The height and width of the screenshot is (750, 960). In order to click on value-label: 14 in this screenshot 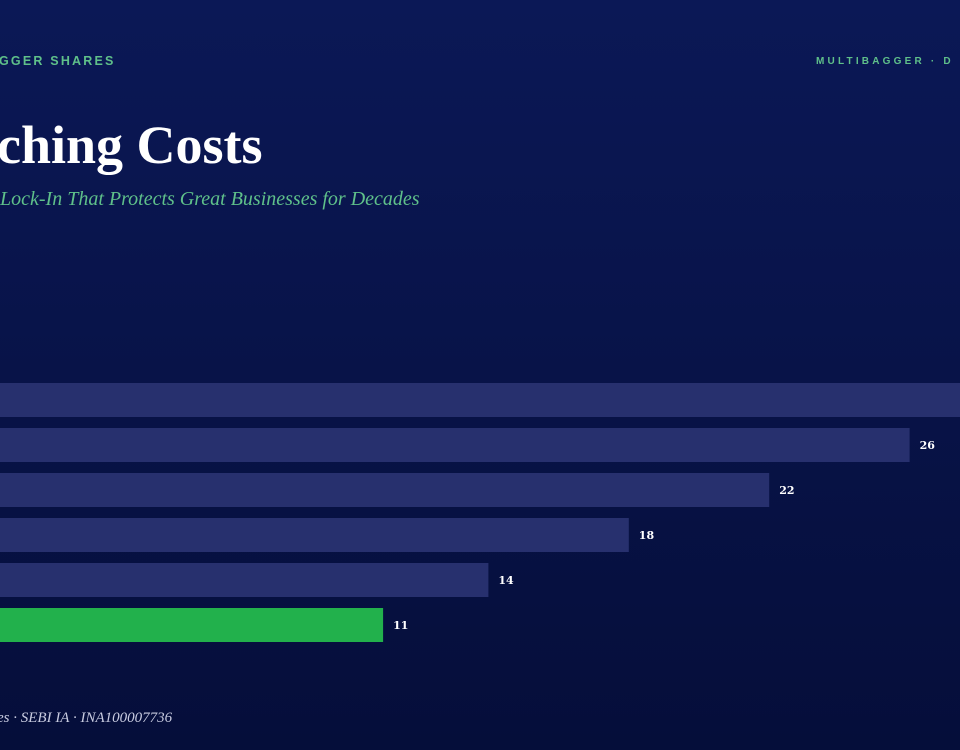, I will do `click(506, 580)`.